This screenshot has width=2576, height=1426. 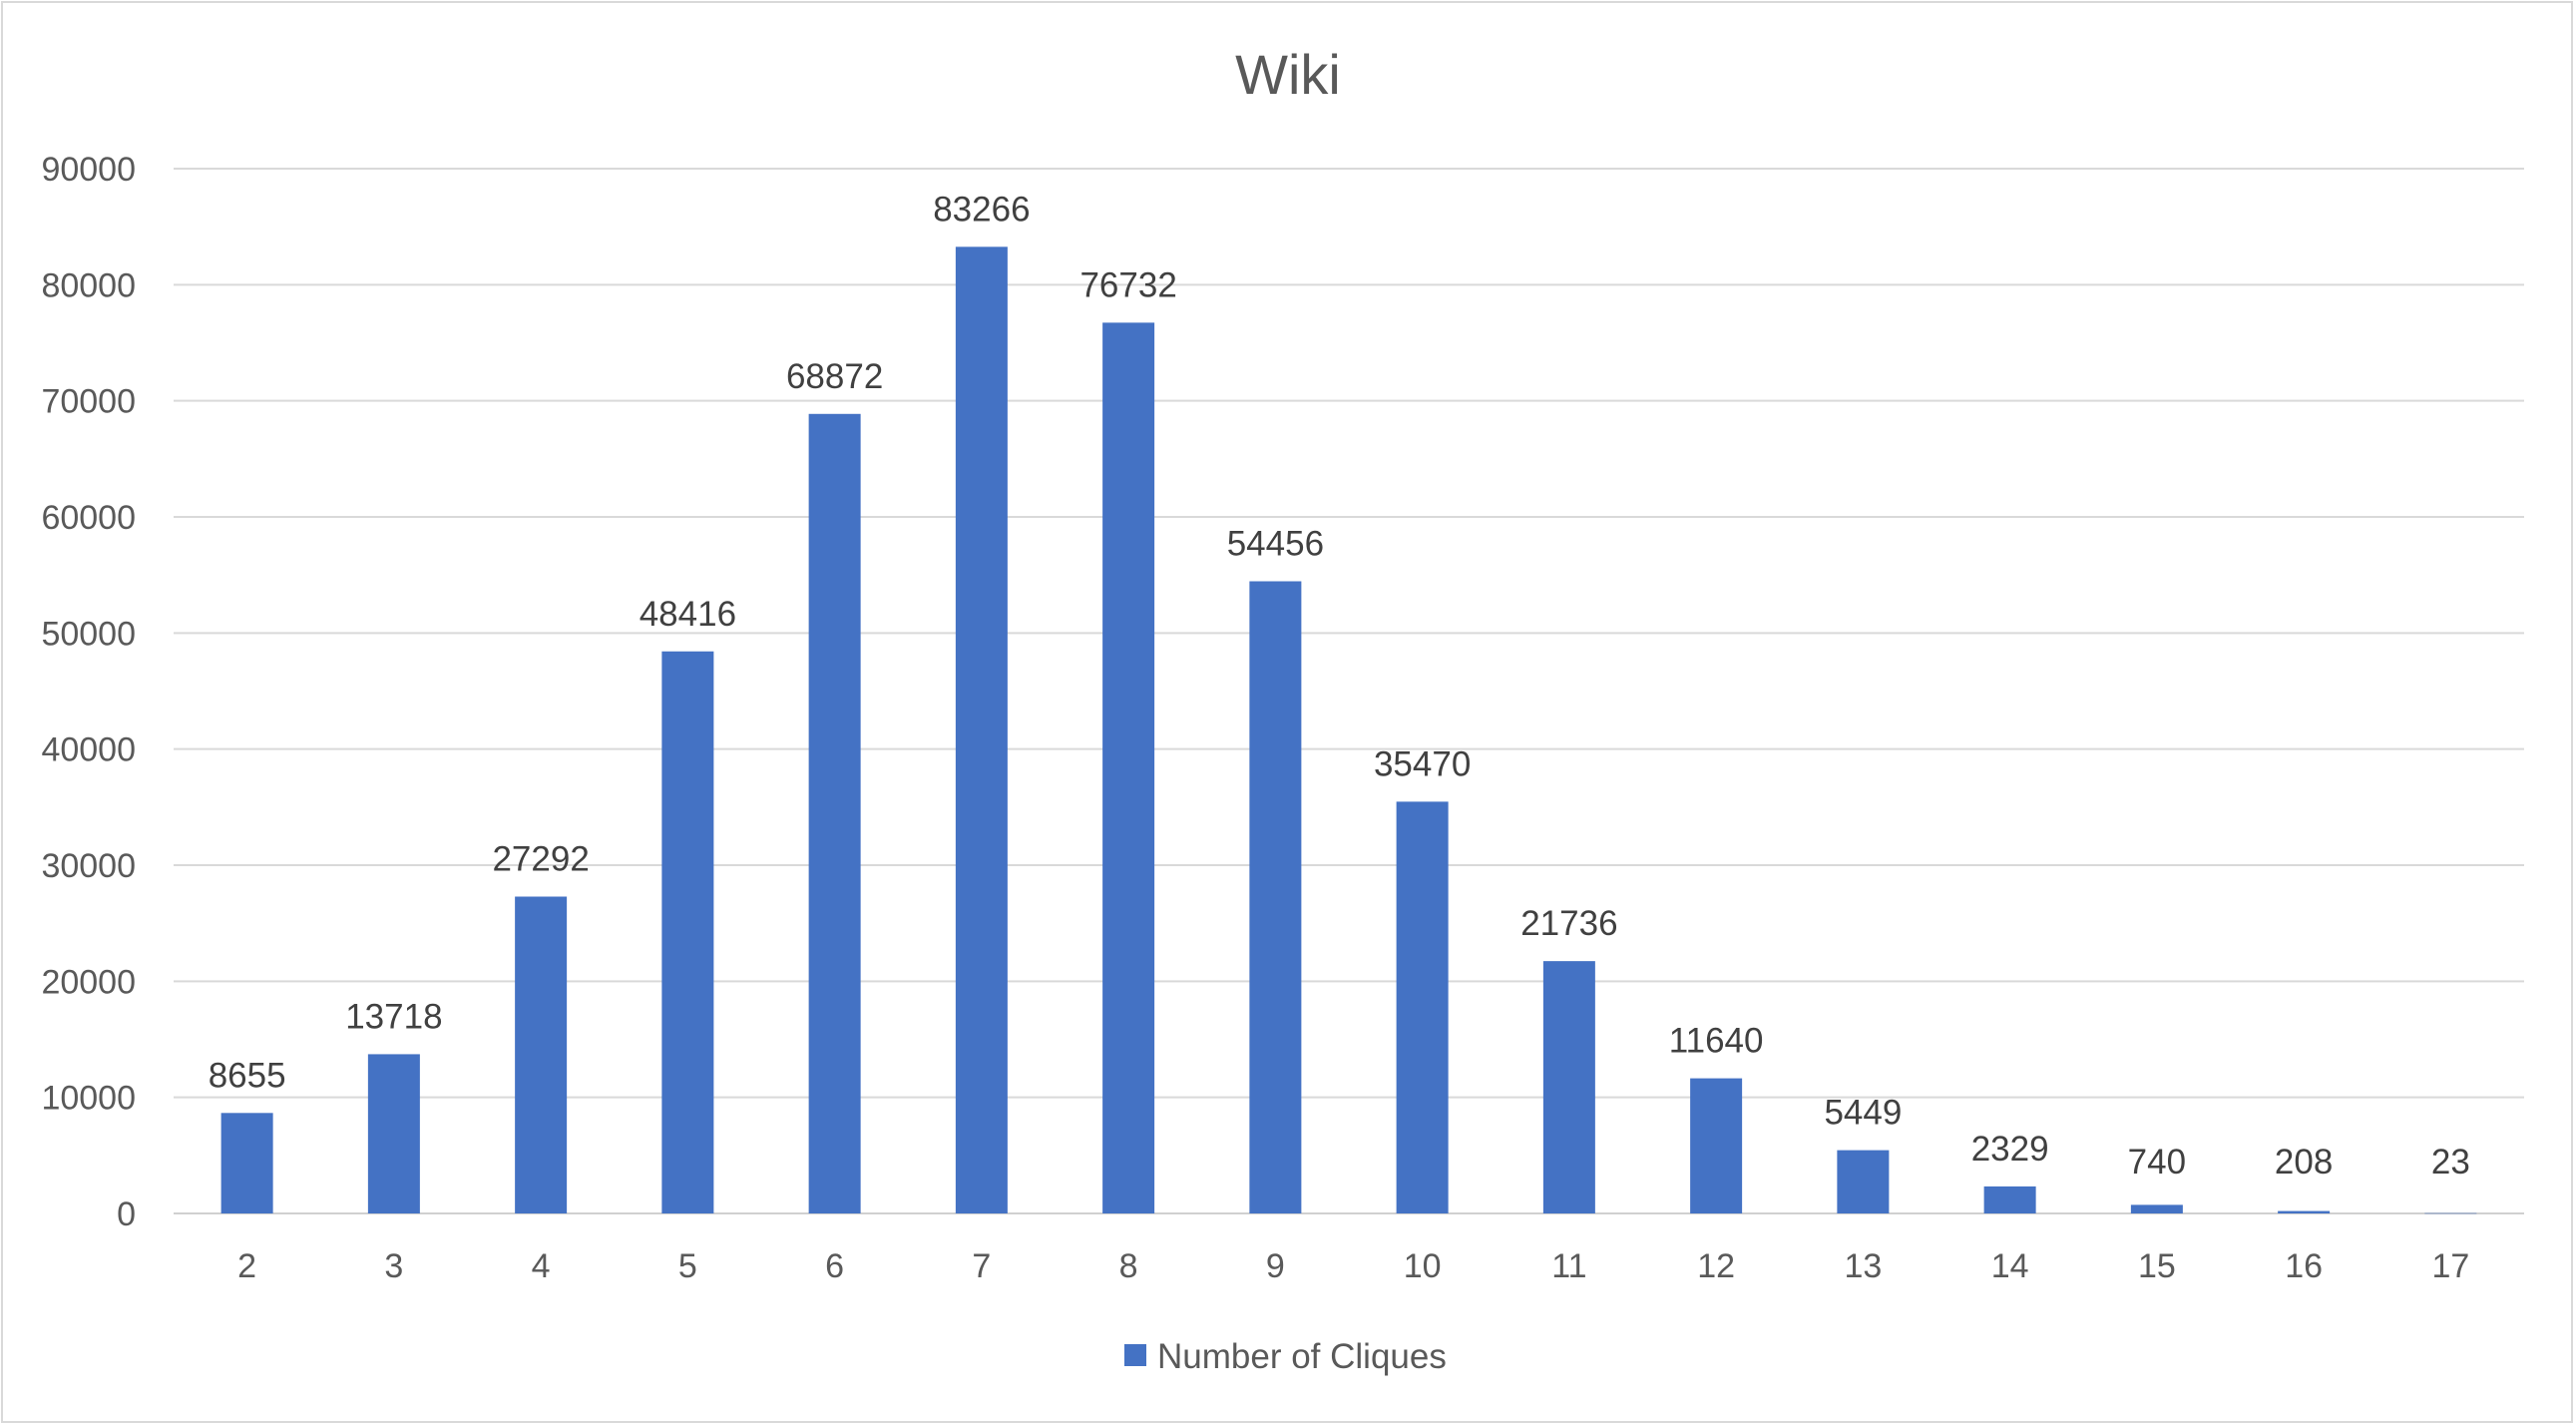 What do you see at coordinates (1135, 1355) in the screenshot?
I see `legend-swatch` at bounding box center [1135, 1355].